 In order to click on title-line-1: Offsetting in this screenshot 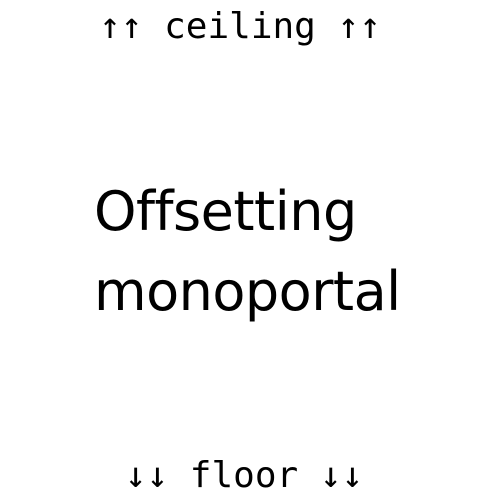, I will do `click(225, 211)`.